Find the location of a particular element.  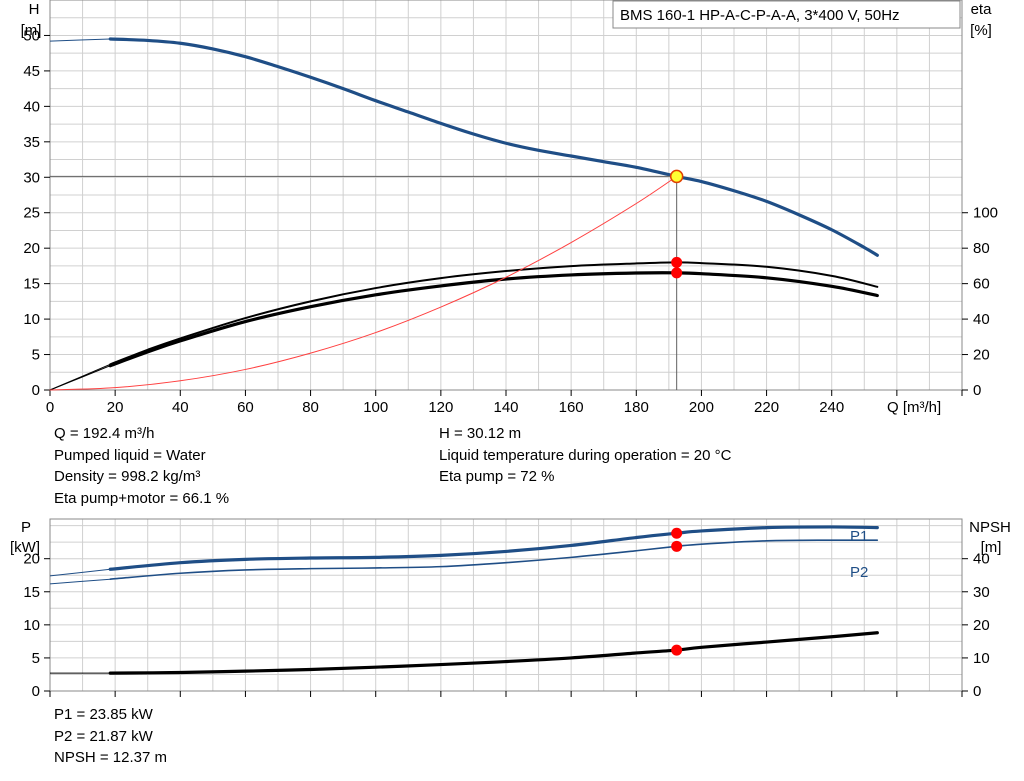

bottom-operating-point is located at coordinates (677, 591).